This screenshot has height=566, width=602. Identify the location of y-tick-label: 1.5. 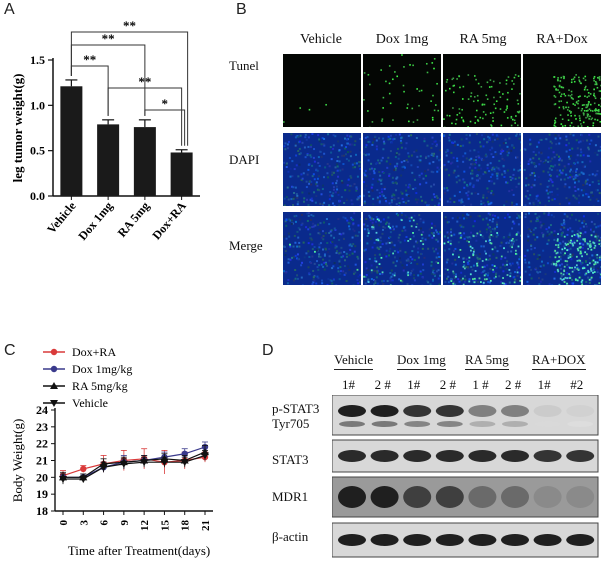
(37, 60).